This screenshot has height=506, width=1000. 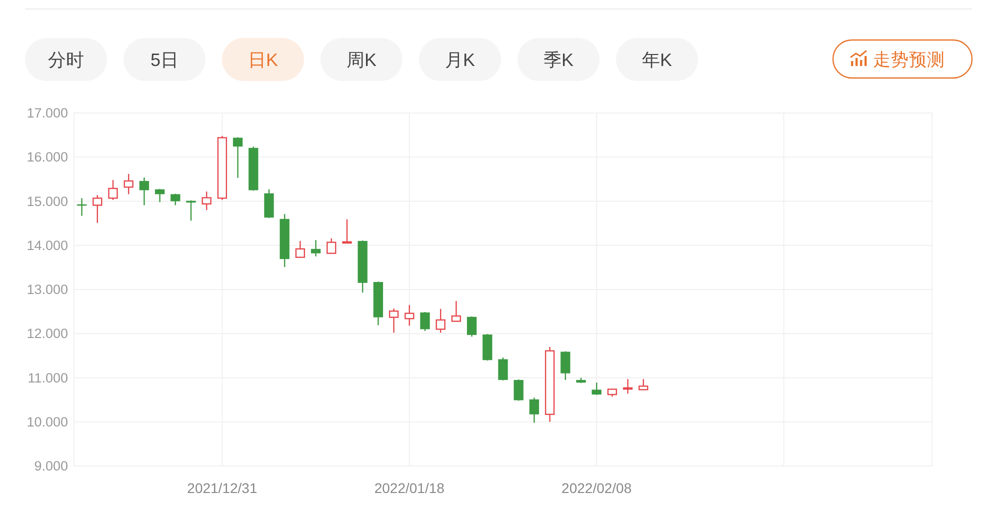 What do you see at coordinates (47, 245) in the screenshot?
I see `y-tick-label: 14.000` at bounding box center [47, 245].